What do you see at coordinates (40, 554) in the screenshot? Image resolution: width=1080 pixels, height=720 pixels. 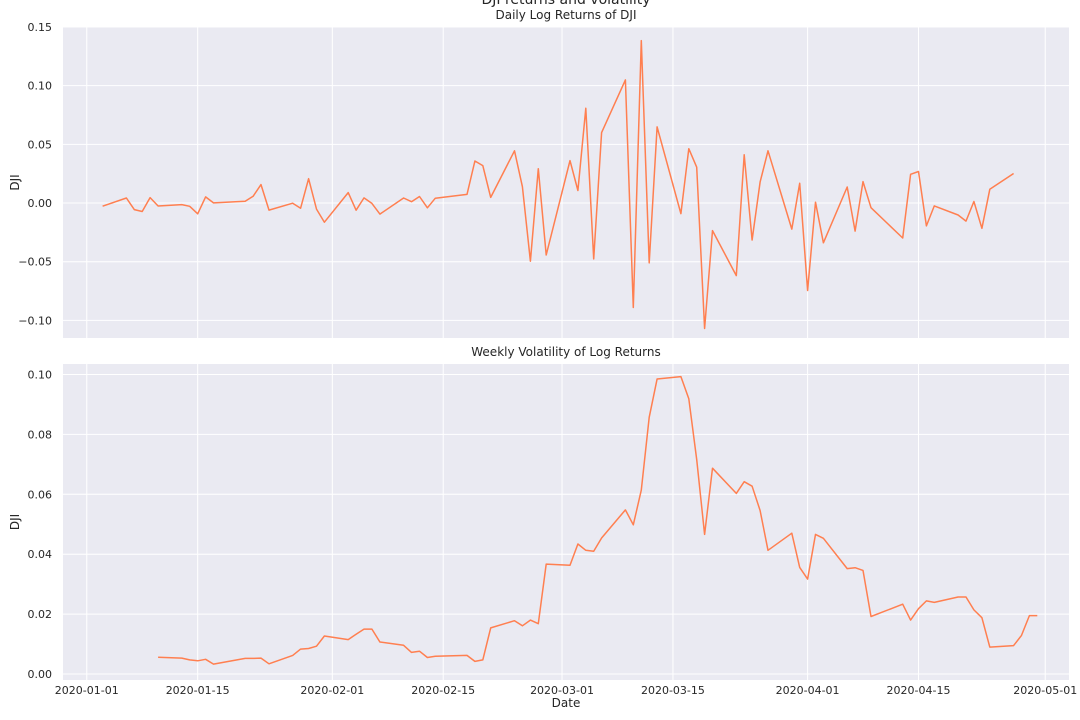 I see `y-tick-label: 0.04` at bounding box center [40, 554].